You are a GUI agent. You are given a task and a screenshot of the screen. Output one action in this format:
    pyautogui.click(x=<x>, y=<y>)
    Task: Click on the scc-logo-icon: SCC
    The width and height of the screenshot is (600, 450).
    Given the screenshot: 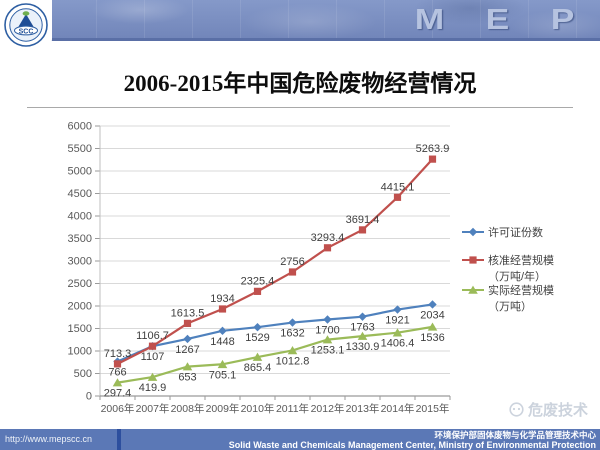 What is the action you would take?
    pyautogui.click(x=26, y=25)
    